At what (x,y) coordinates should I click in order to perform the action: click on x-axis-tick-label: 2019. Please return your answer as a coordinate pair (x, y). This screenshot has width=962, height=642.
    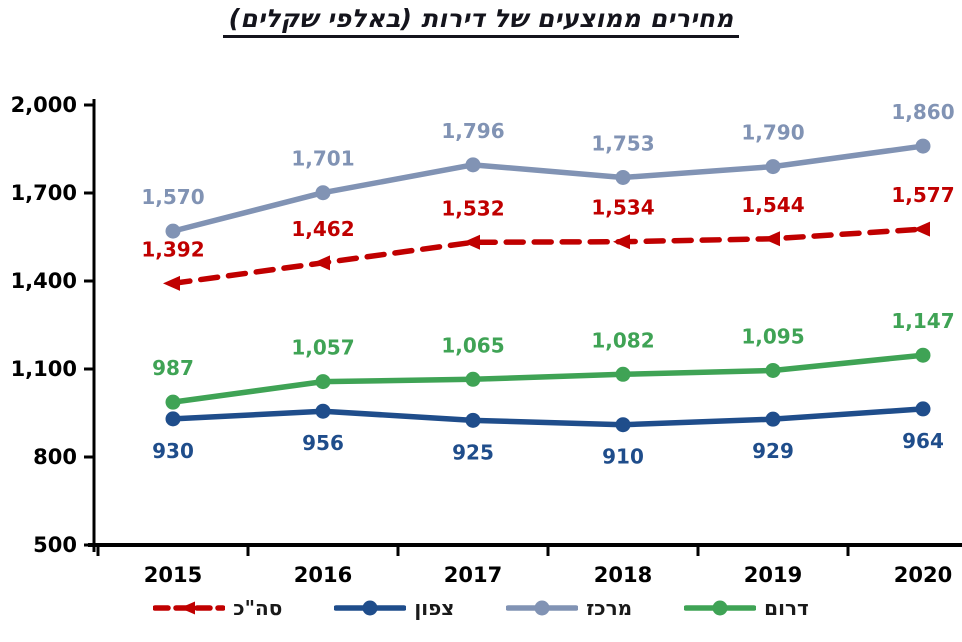
    Looking at the image, I should click on (773, 575).